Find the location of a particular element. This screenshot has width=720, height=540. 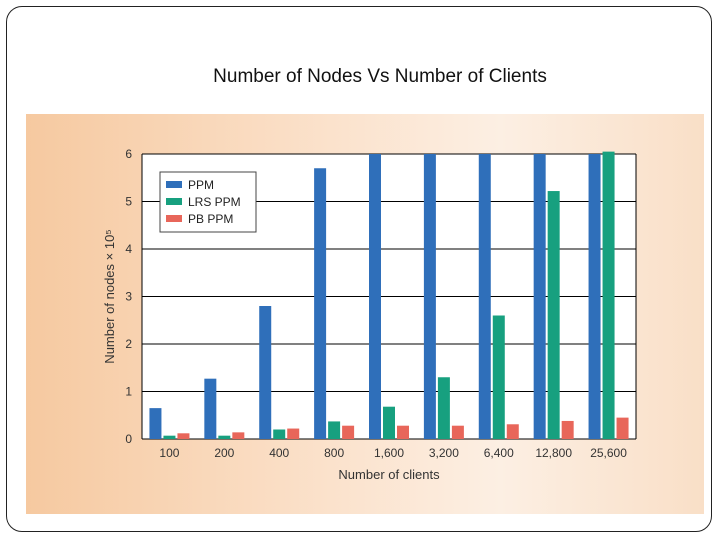

y-tick-label: 3 is located at coordinates (128, 297).